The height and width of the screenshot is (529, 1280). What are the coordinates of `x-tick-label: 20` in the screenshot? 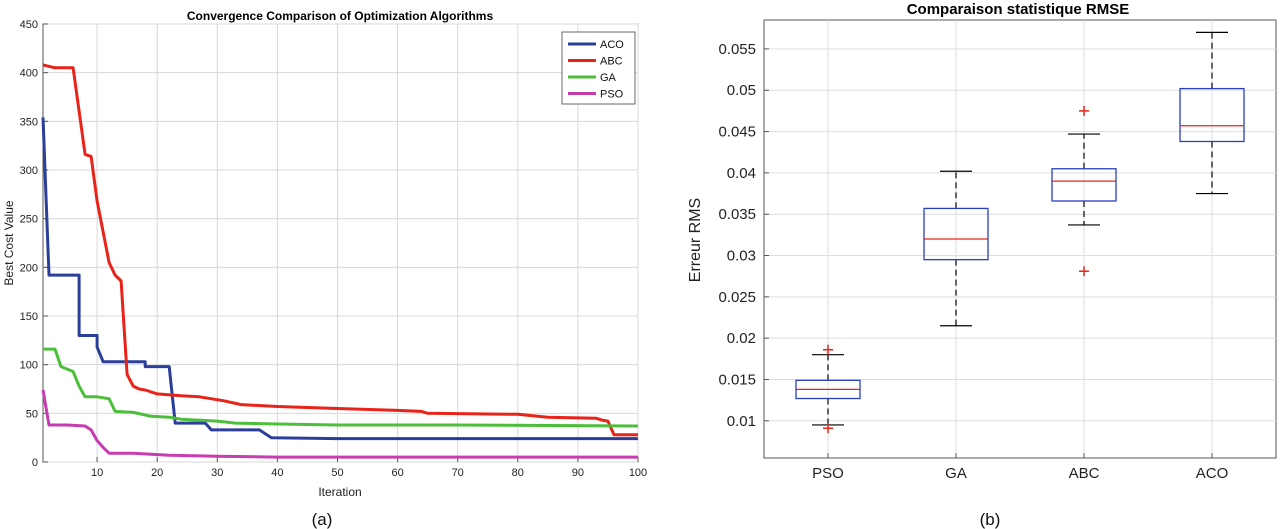 It's located at (157, 473).